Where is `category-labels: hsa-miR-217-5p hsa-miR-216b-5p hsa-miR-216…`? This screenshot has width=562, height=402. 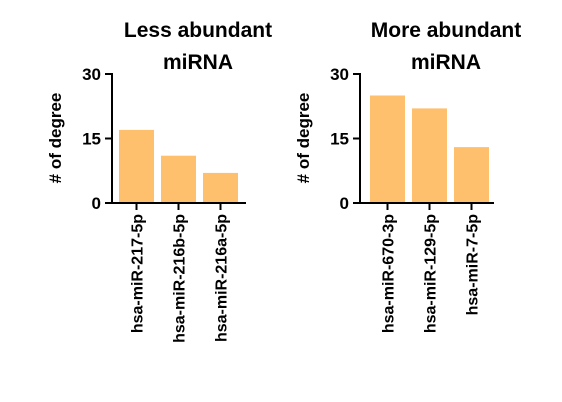 category-labels: hsa-miR-217-5p hsa-miR-216b-5p hsa-miR-216… is located at coordinates (180, 273).